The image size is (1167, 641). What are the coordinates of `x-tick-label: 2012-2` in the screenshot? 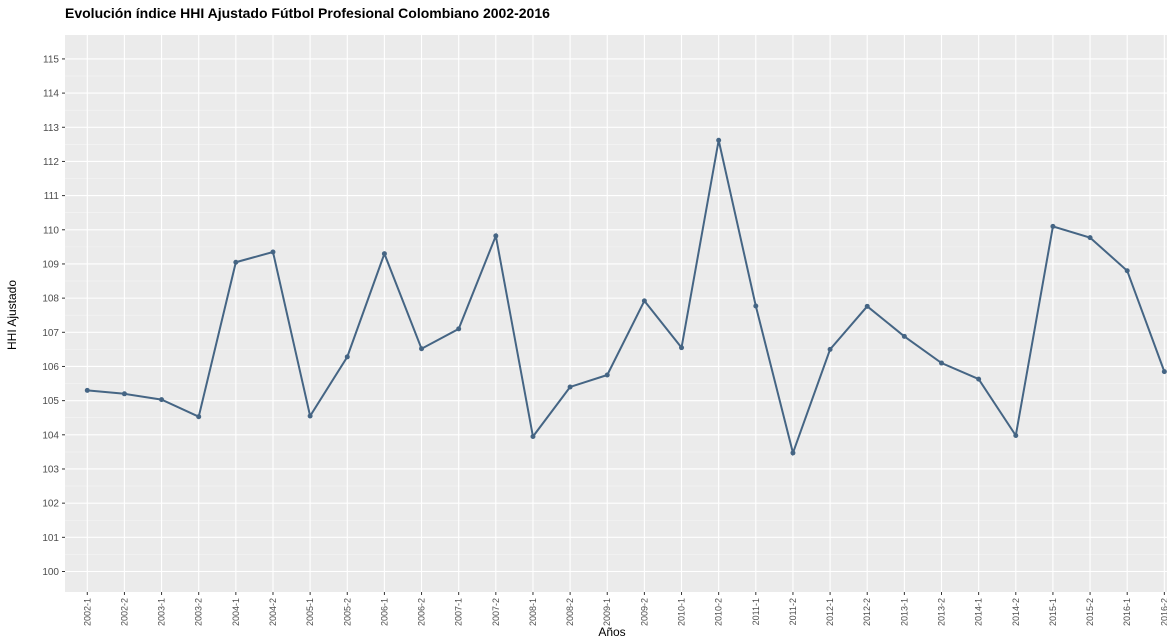 It's located at (867, 612).